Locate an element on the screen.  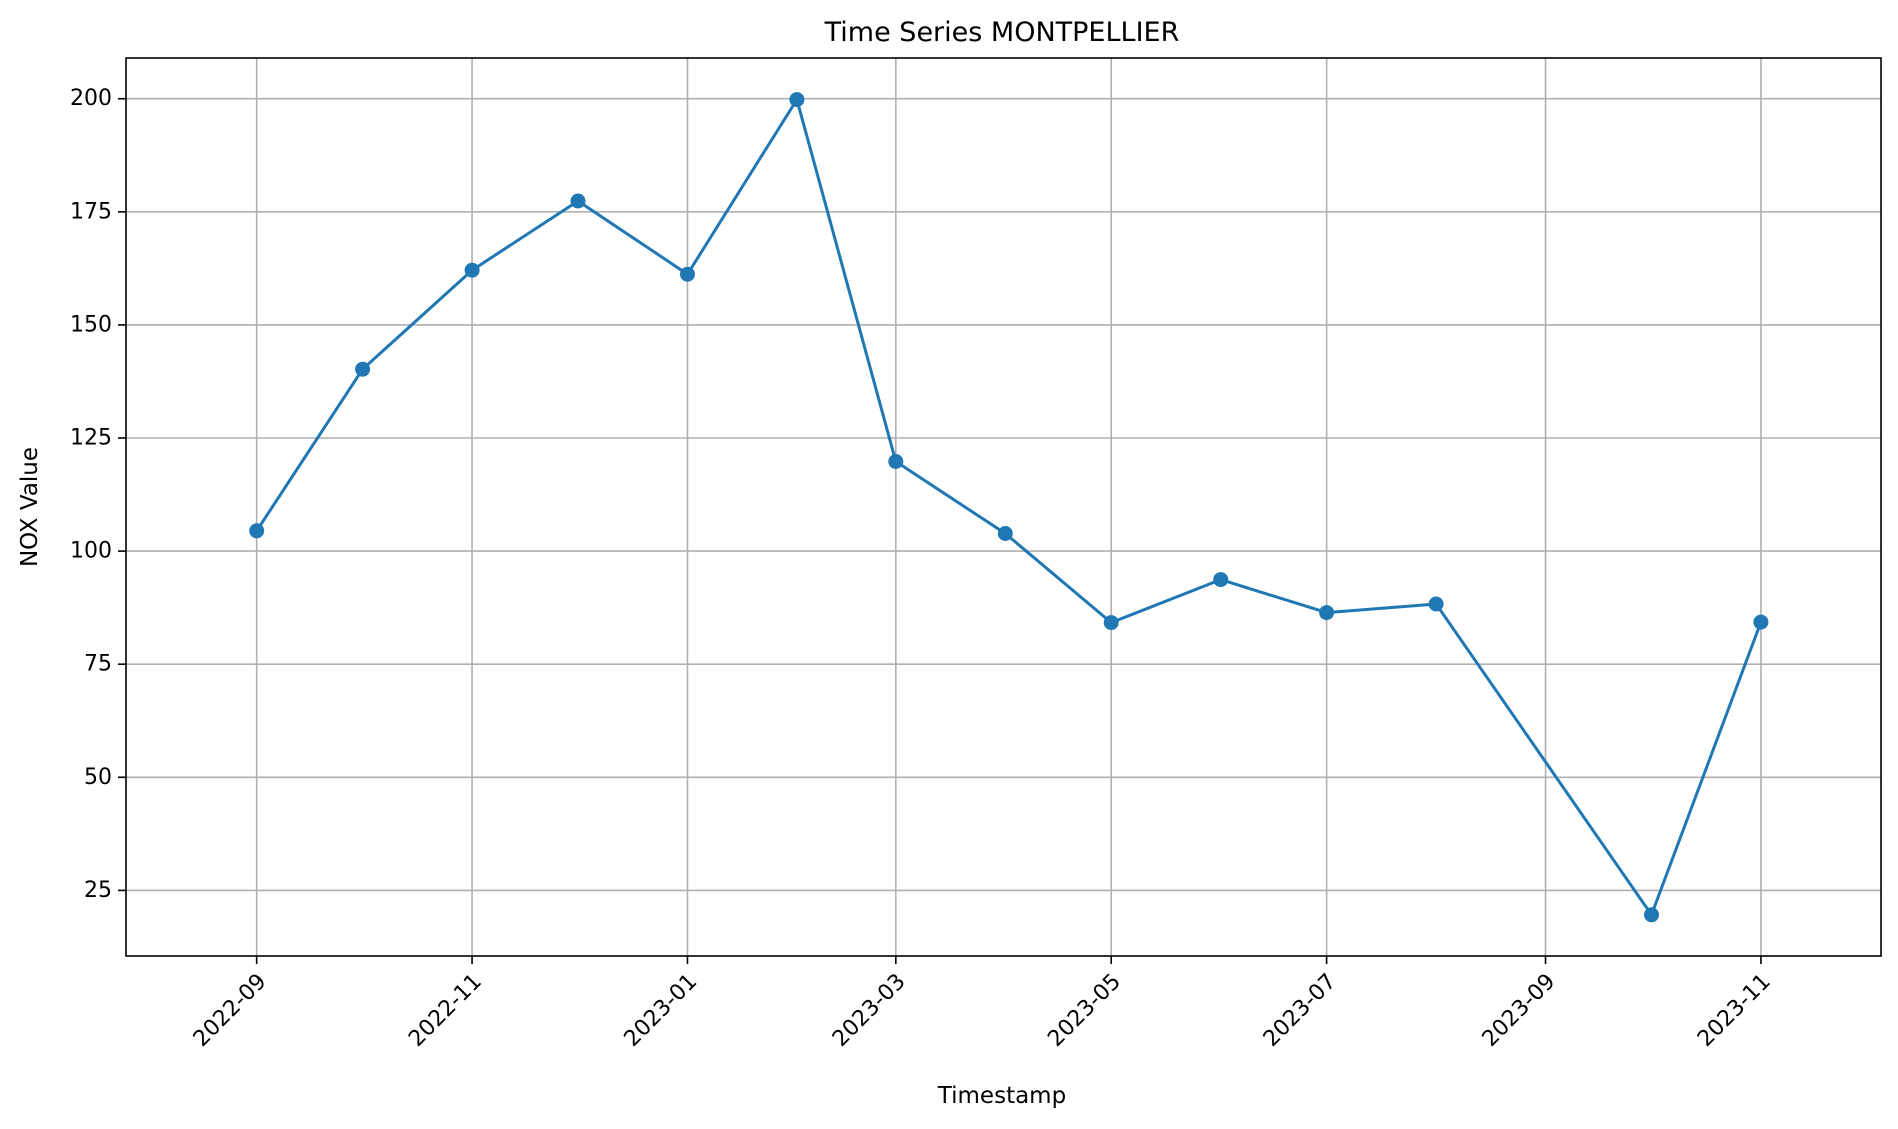
x-tick-label: 2022-11 is located at coordinates (445, 1010).